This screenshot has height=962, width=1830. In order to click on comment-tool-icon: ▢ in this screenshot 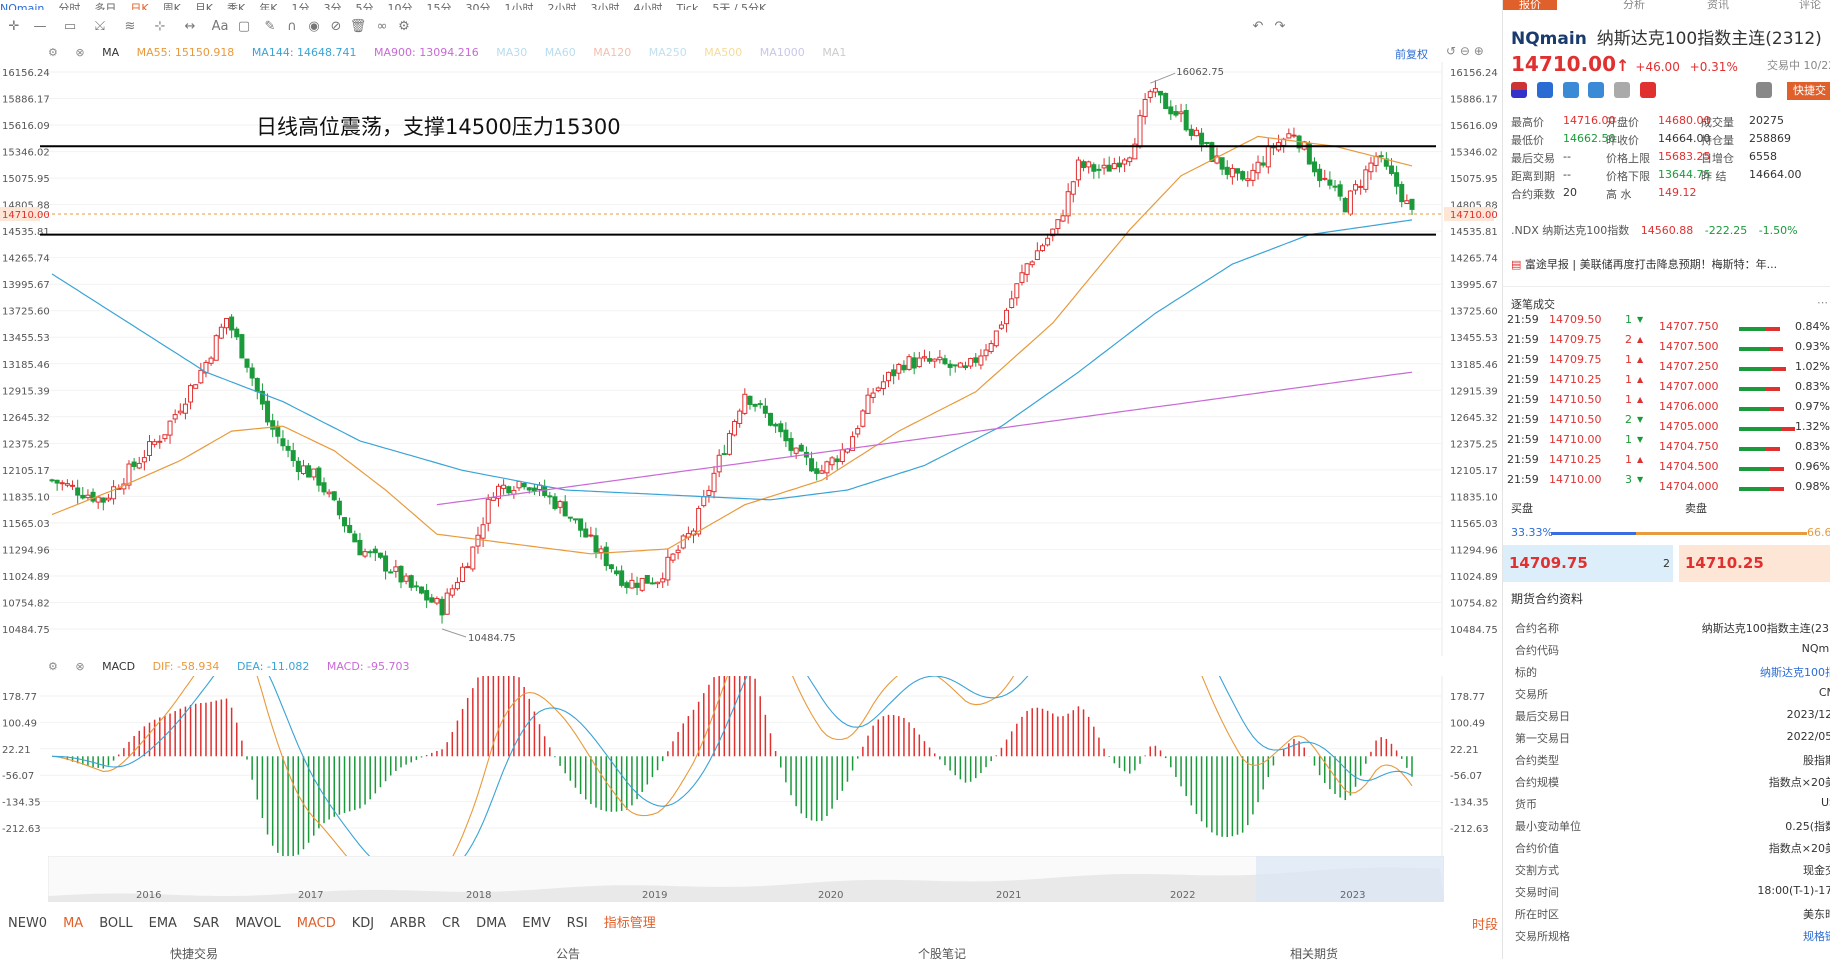, I will do `click(244, 26)`.